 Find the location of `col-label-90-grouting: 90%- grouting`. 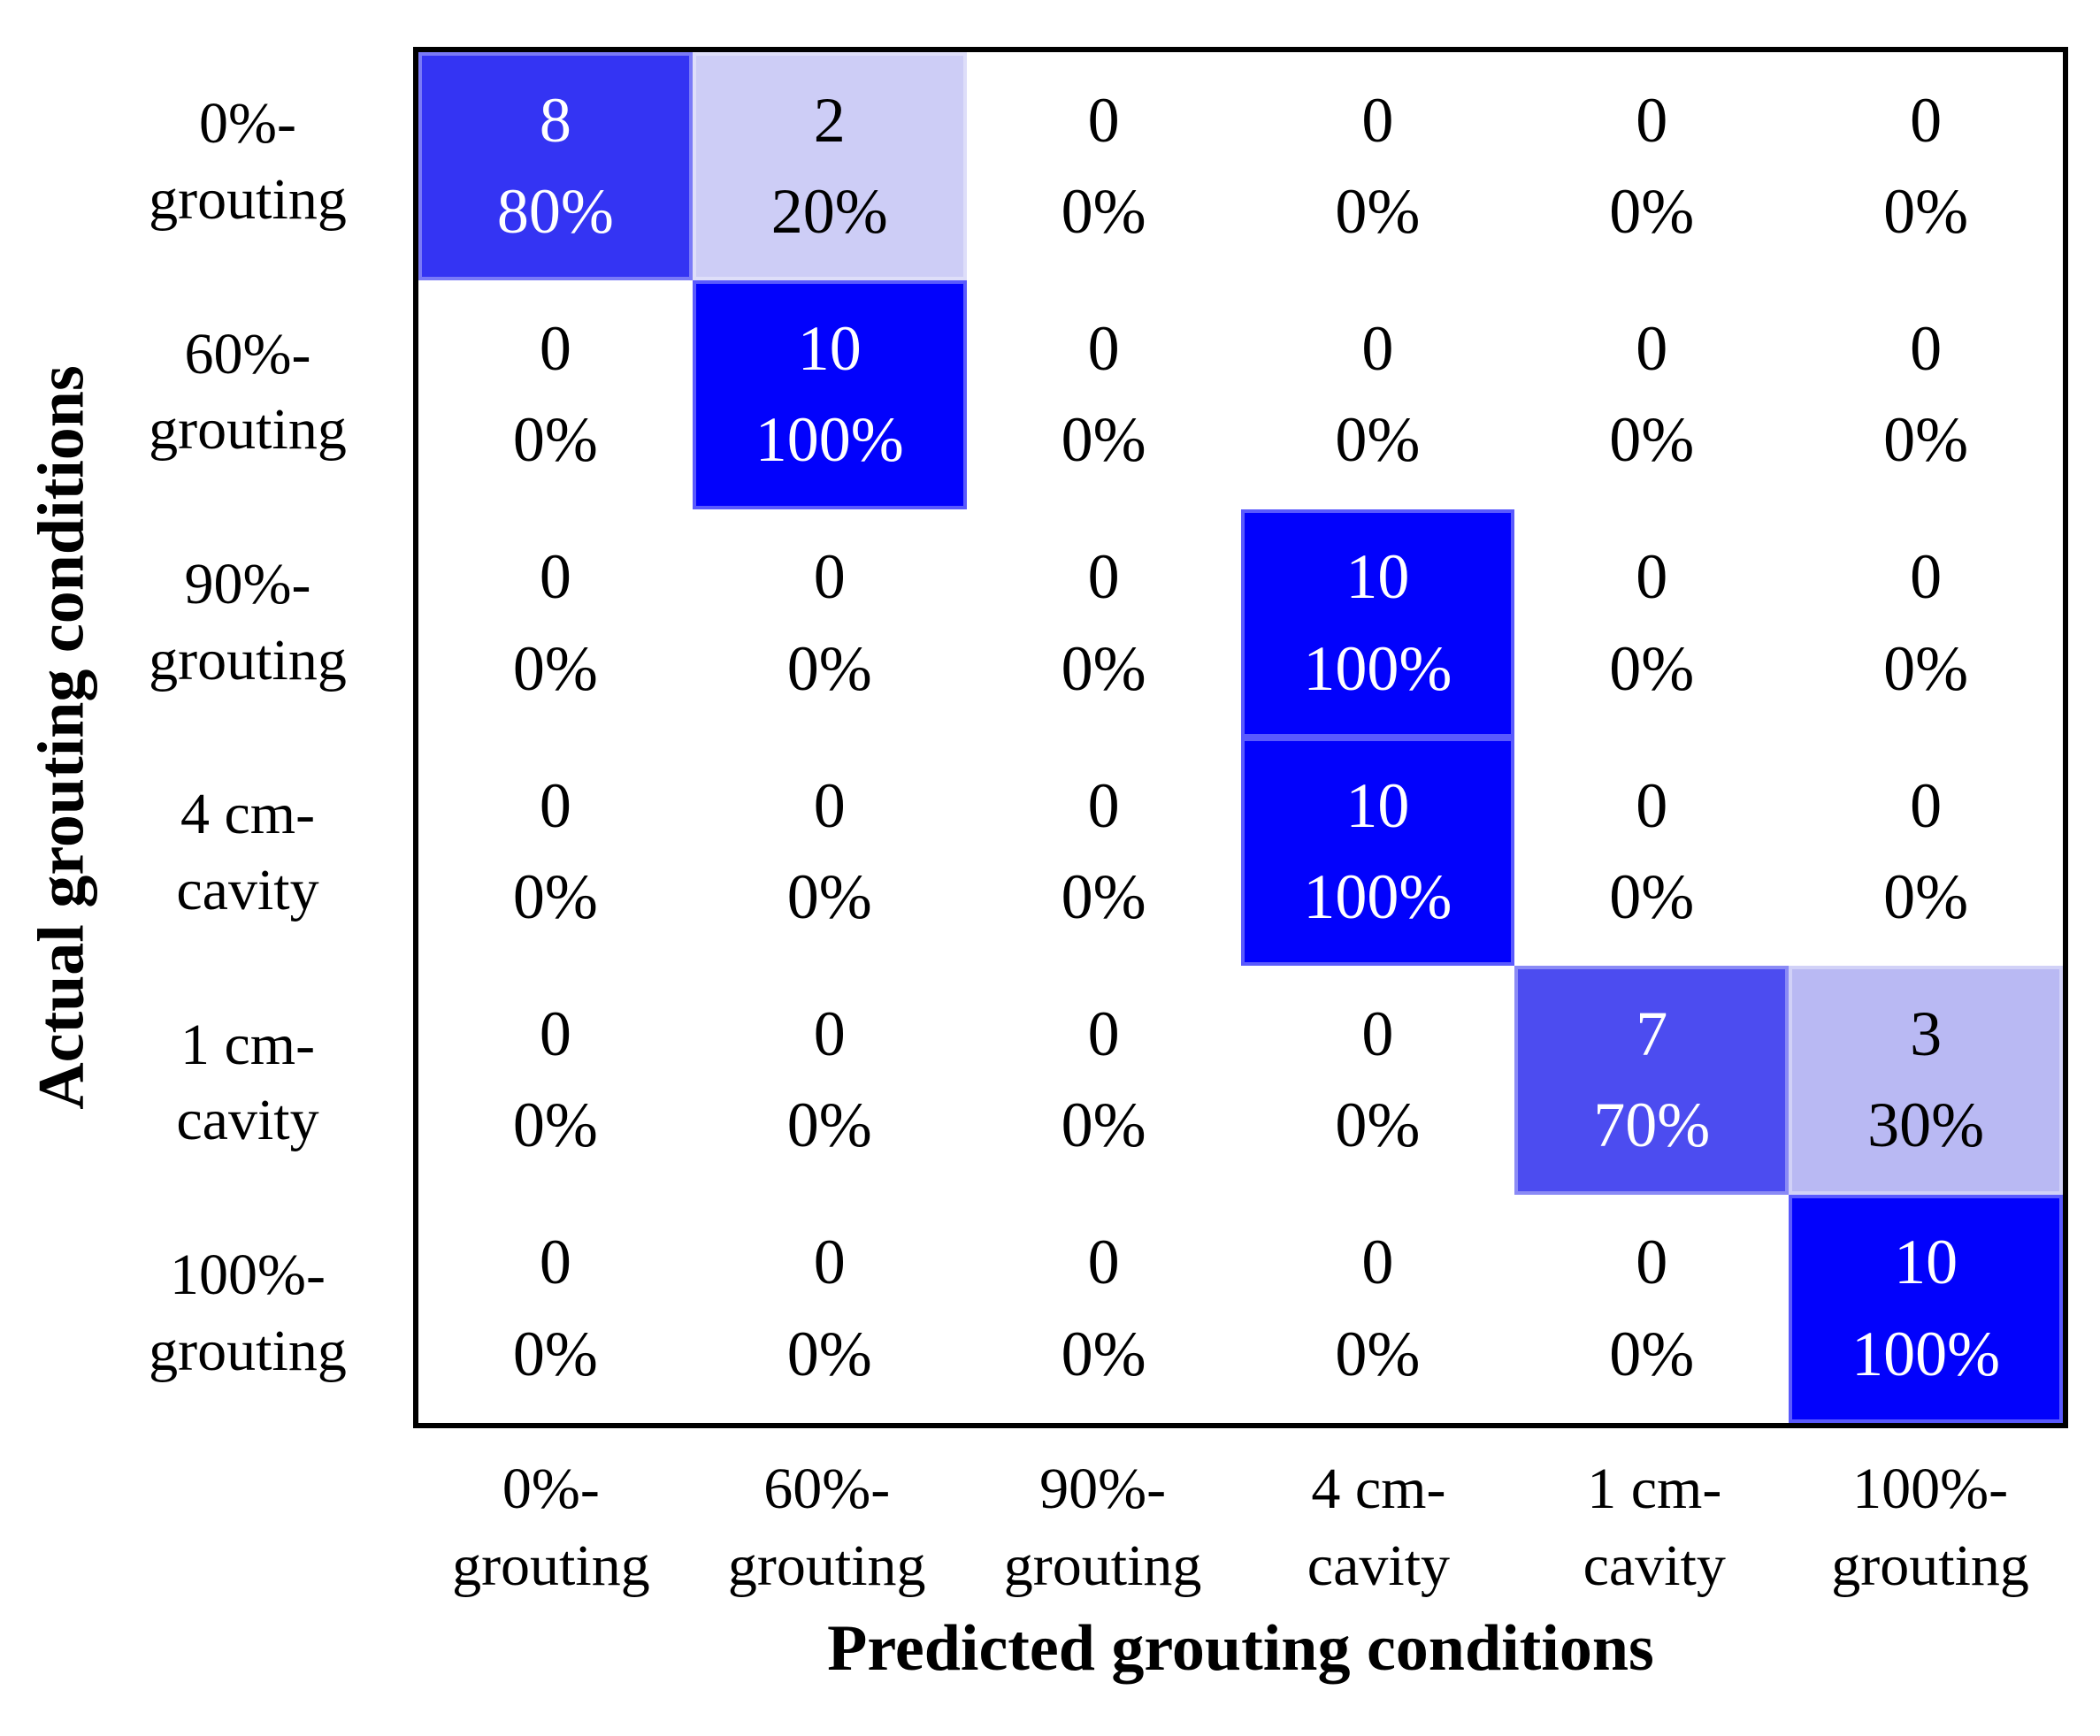

col-label-90-grouting: 90%- grouting is located at coordinates (1103, 1527).